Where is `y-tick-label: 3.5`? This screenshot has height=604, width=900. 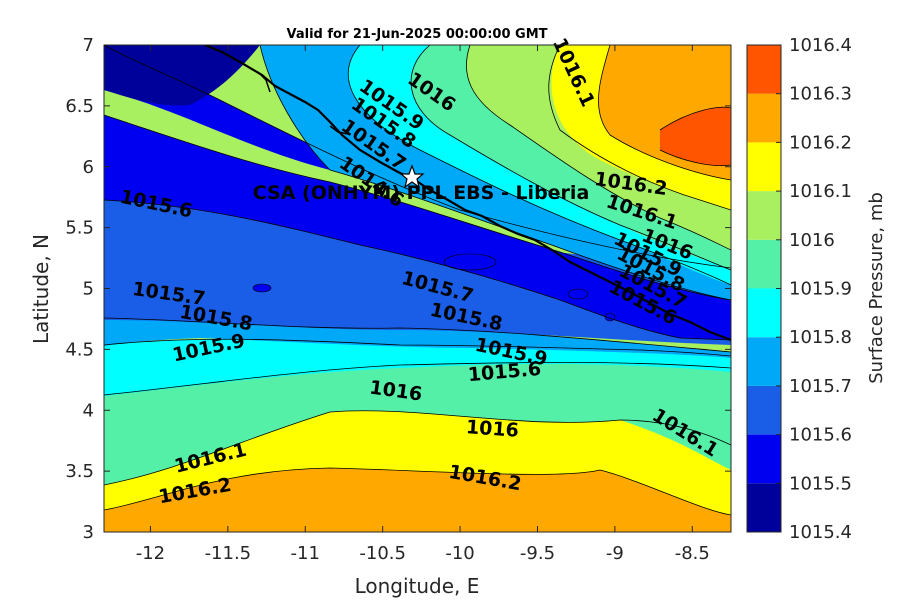
y-tick-label: 3.5 is located at coordinates (79, 471).